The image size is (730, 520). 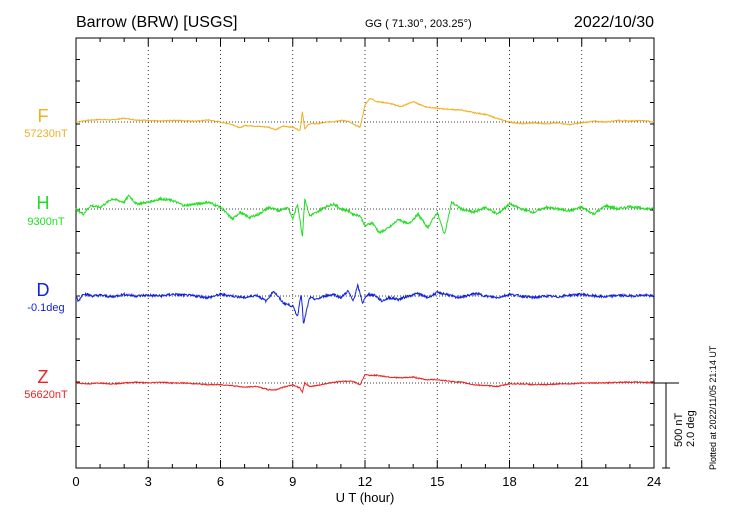 I want to click on x-tick-label-21: 21, so click(x=582, y=481).